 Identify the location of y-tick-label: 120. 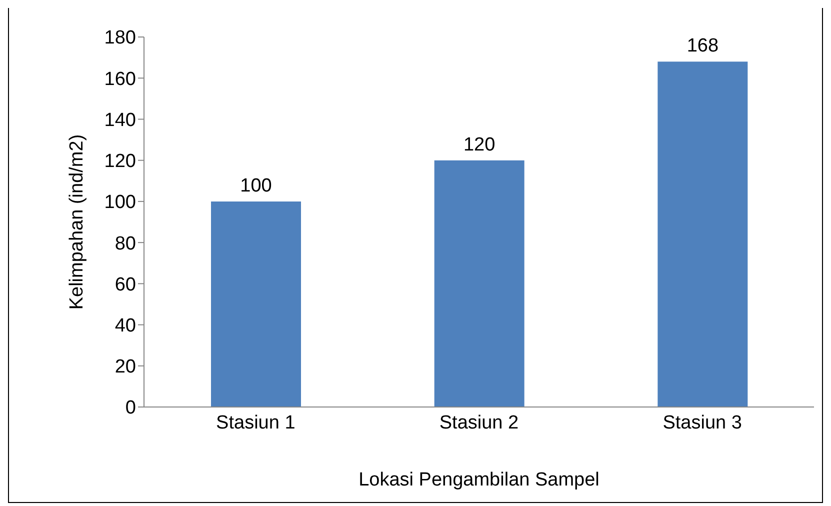
(120, 161).